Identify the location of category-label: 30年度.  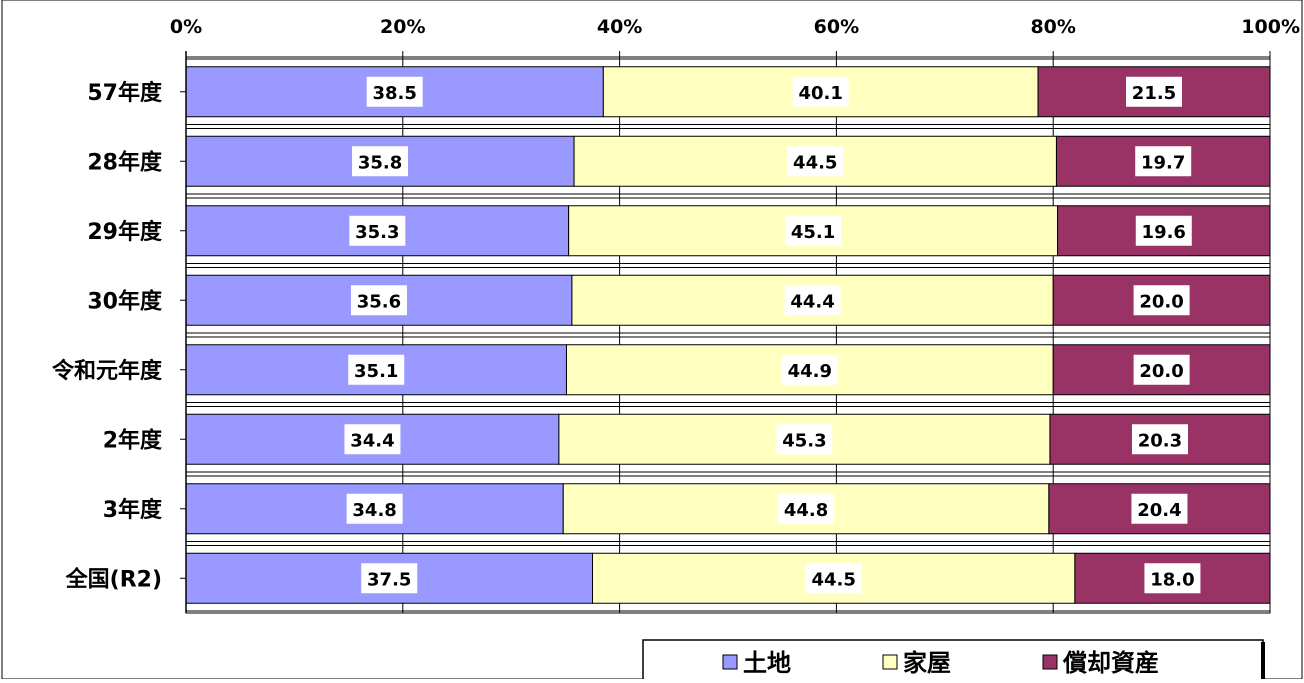
(125, 301).